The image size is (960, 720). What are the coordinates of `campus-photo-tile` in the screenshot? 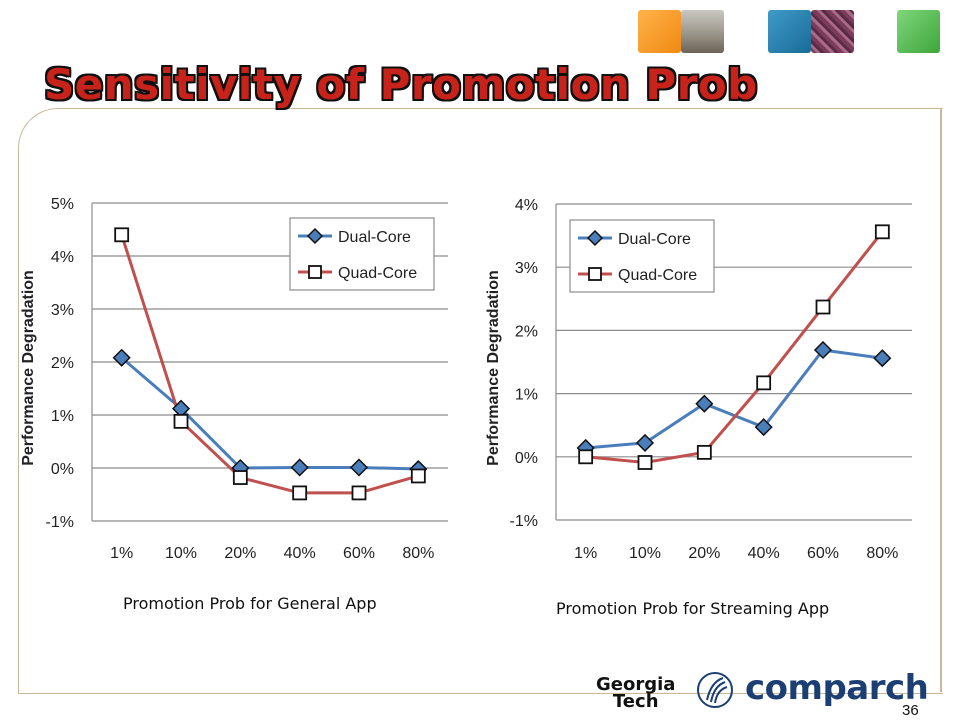 It's located at (702, 31).